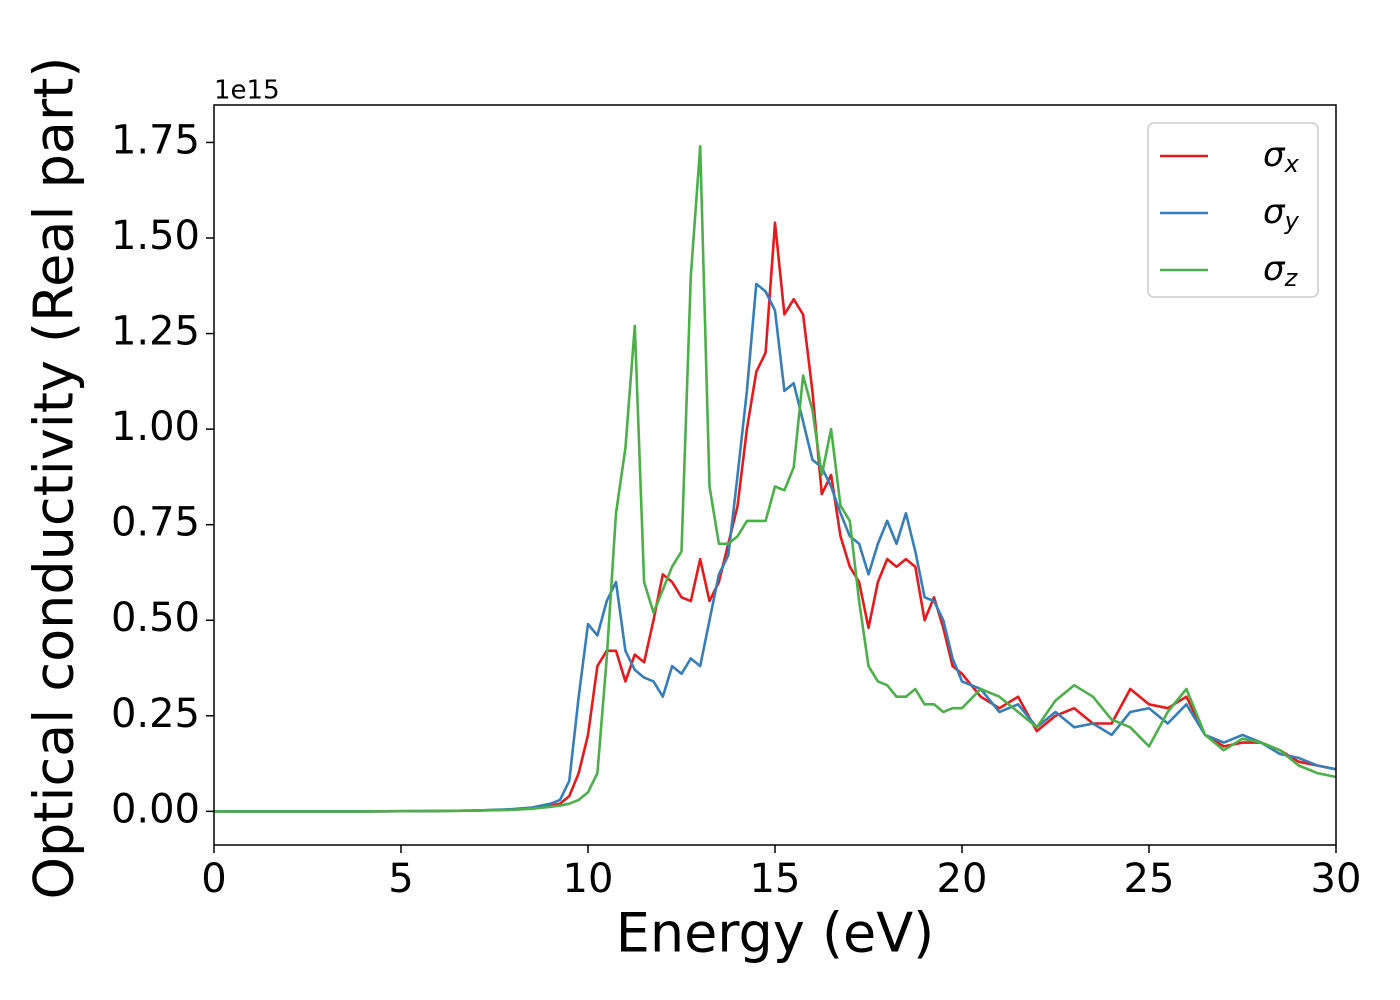 The width and height of the screenshot is (1400, 1000). I want to click on legend-label: σz, so click(1281, 271).